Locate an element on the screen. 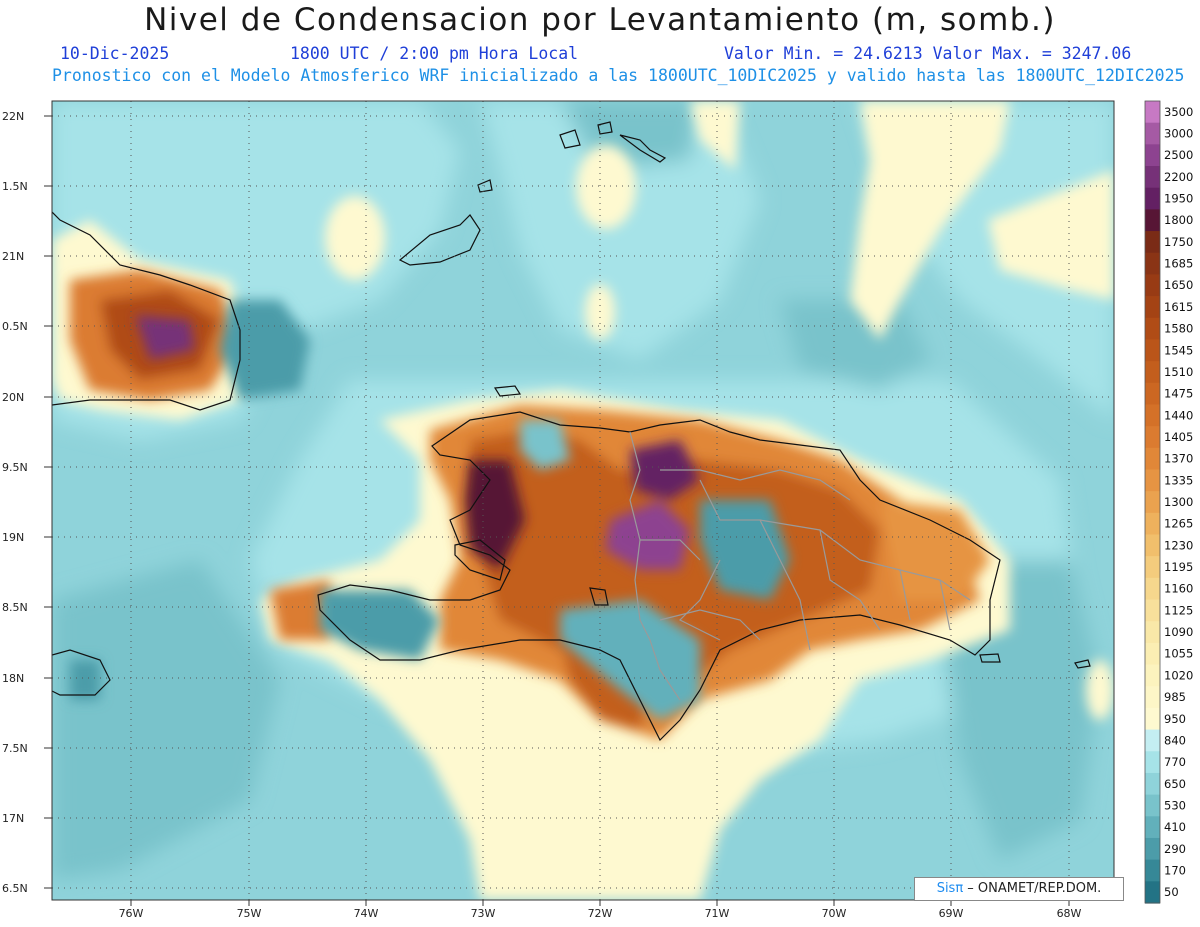  lat-label: 22N is located at coordinates (13, 116).